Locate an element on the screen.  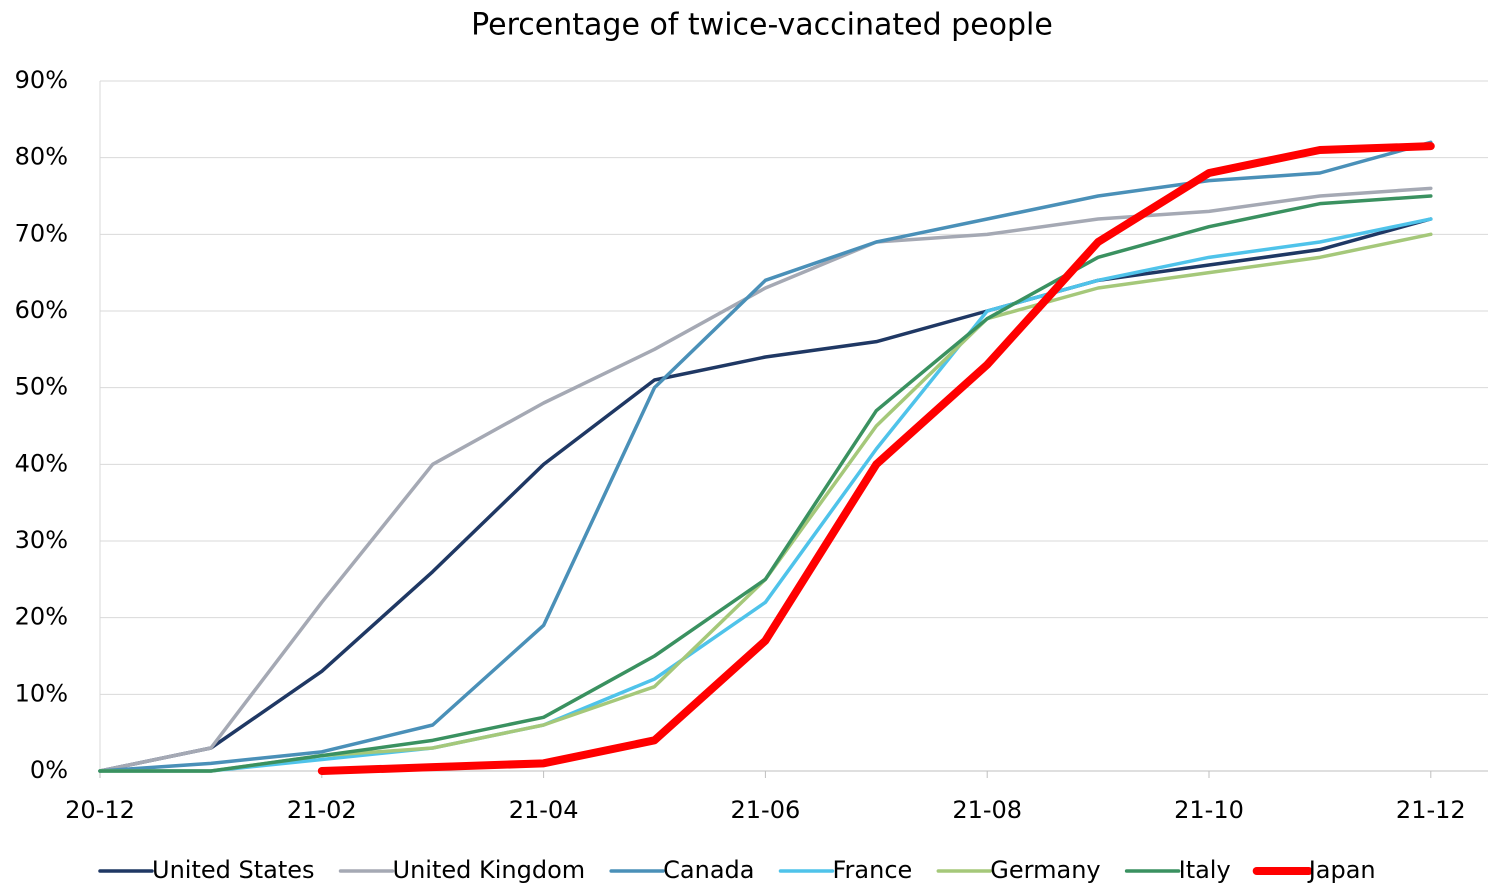
legend-label: Italy is located at coordinates (1205, 870).